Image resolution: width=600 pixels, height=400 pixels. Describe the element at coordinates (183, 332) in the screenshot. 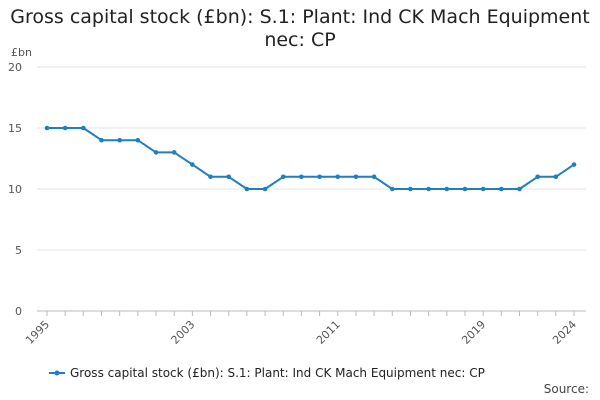

I see `x-tick-label: 2003` at that location.